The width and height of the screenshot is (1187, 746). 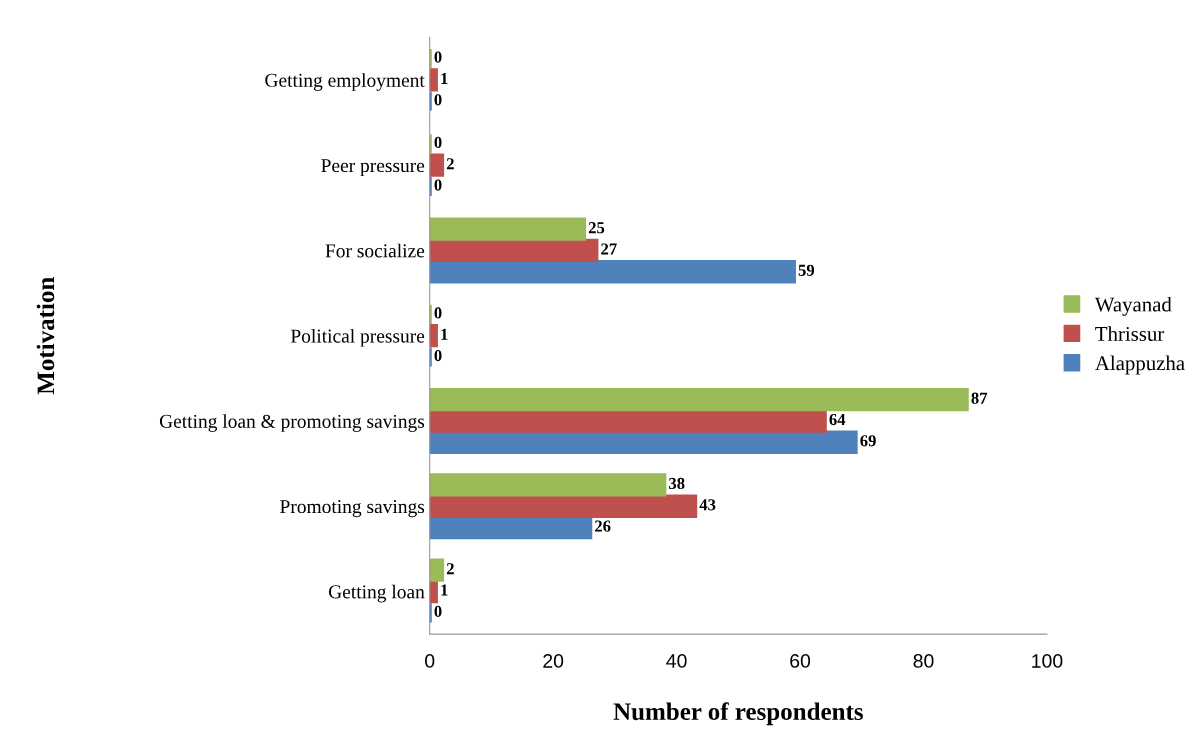 I want to click on x-tick-label: 0, so click(x=430, y=661).